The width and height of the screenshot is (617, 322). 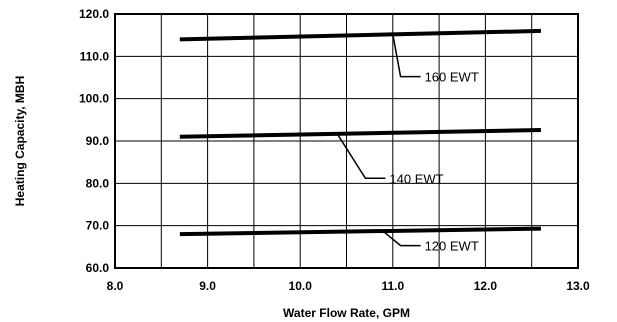 What do you see at coordinates (416, 178) in the screenshot?
I see `series-label: 140 EWT` at bounding box center [416, 178].